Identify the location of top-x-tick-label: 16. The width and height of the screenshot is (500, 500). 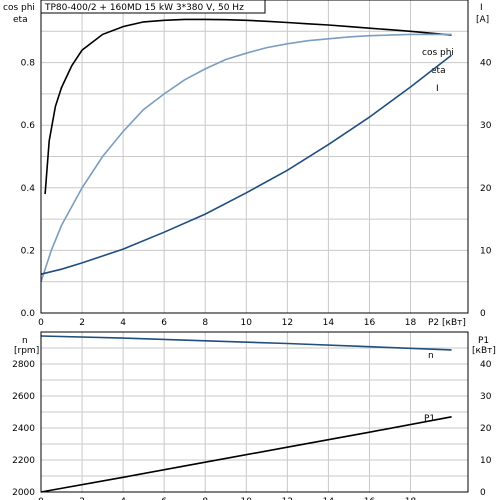
(370, 323).